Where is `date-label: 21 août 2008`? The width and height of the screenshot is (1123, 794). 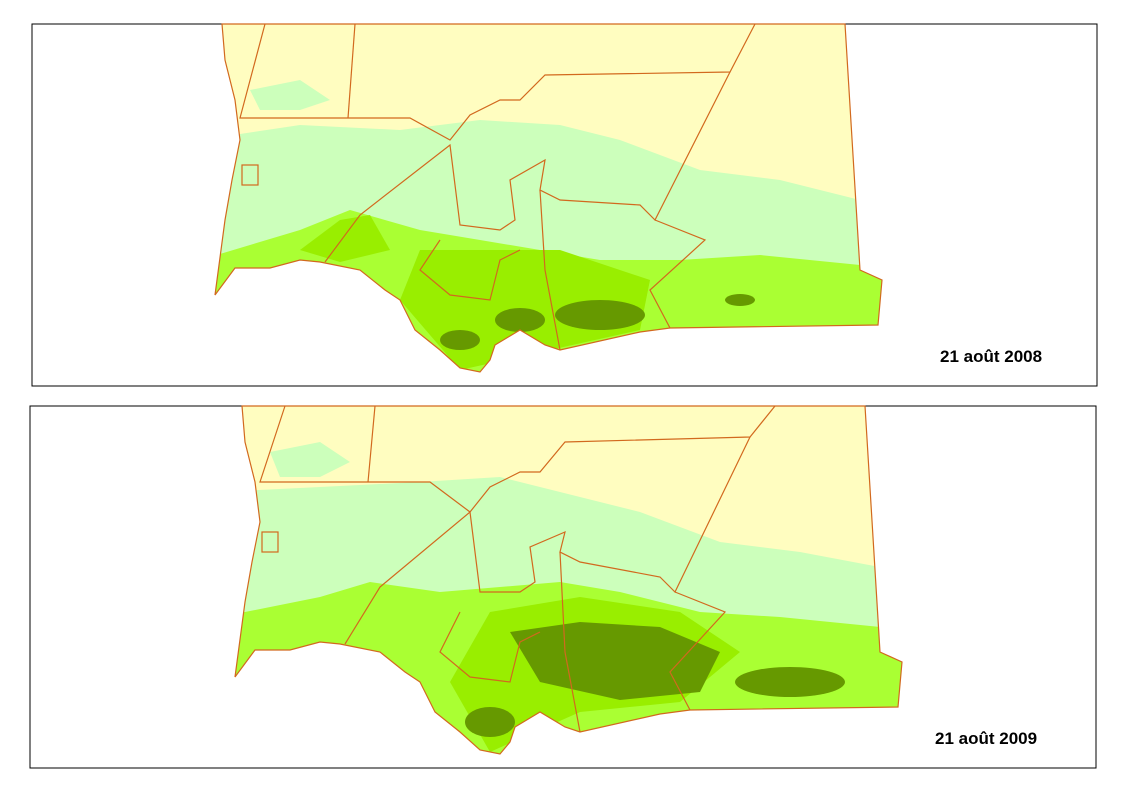 date-label: 21 août 2008 is located at coordinates (991, 356).